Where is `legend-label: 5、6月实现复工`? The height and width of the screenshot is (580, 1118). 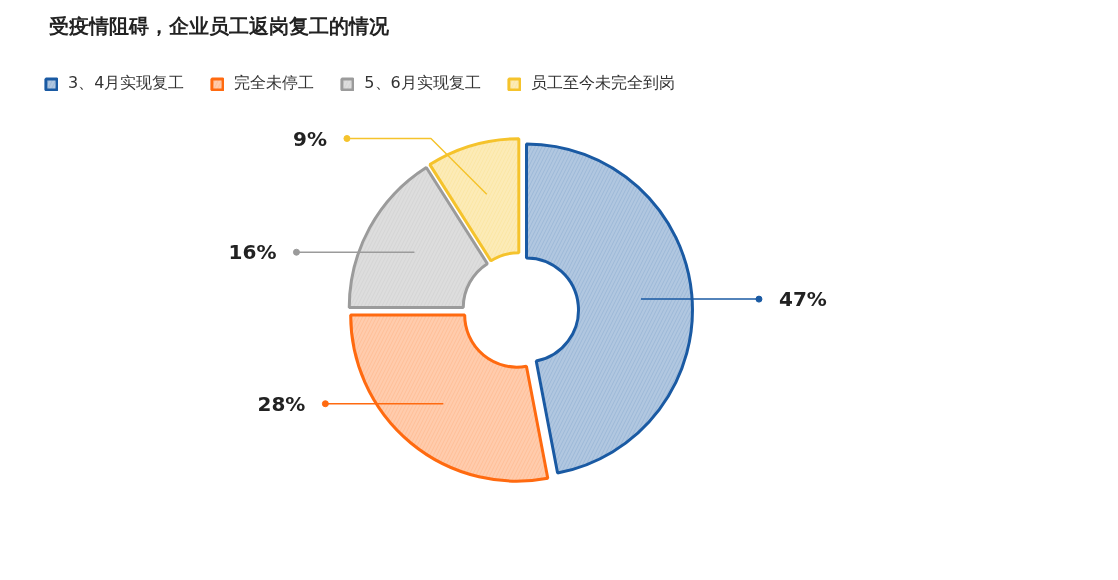 legend-label: 5、6月实现复工 is located at coordinates (422, 83).